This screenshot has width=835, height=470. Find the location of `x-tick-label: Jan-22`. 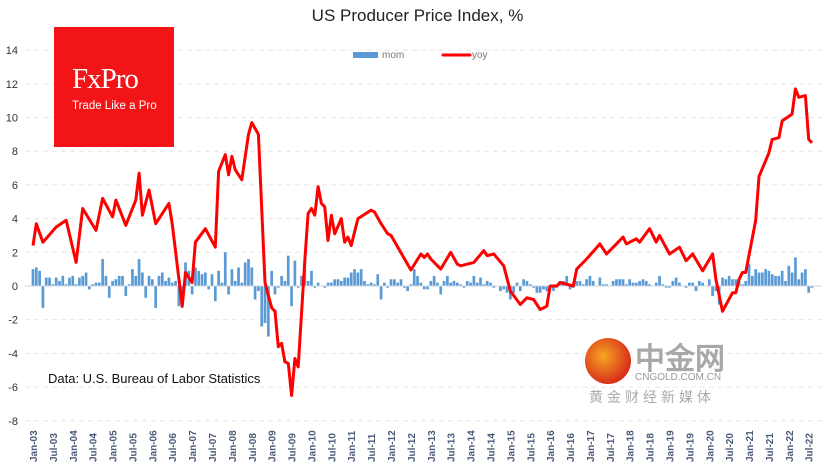

x-tick-label: Jan-22 is located at coordinates (790, 446).